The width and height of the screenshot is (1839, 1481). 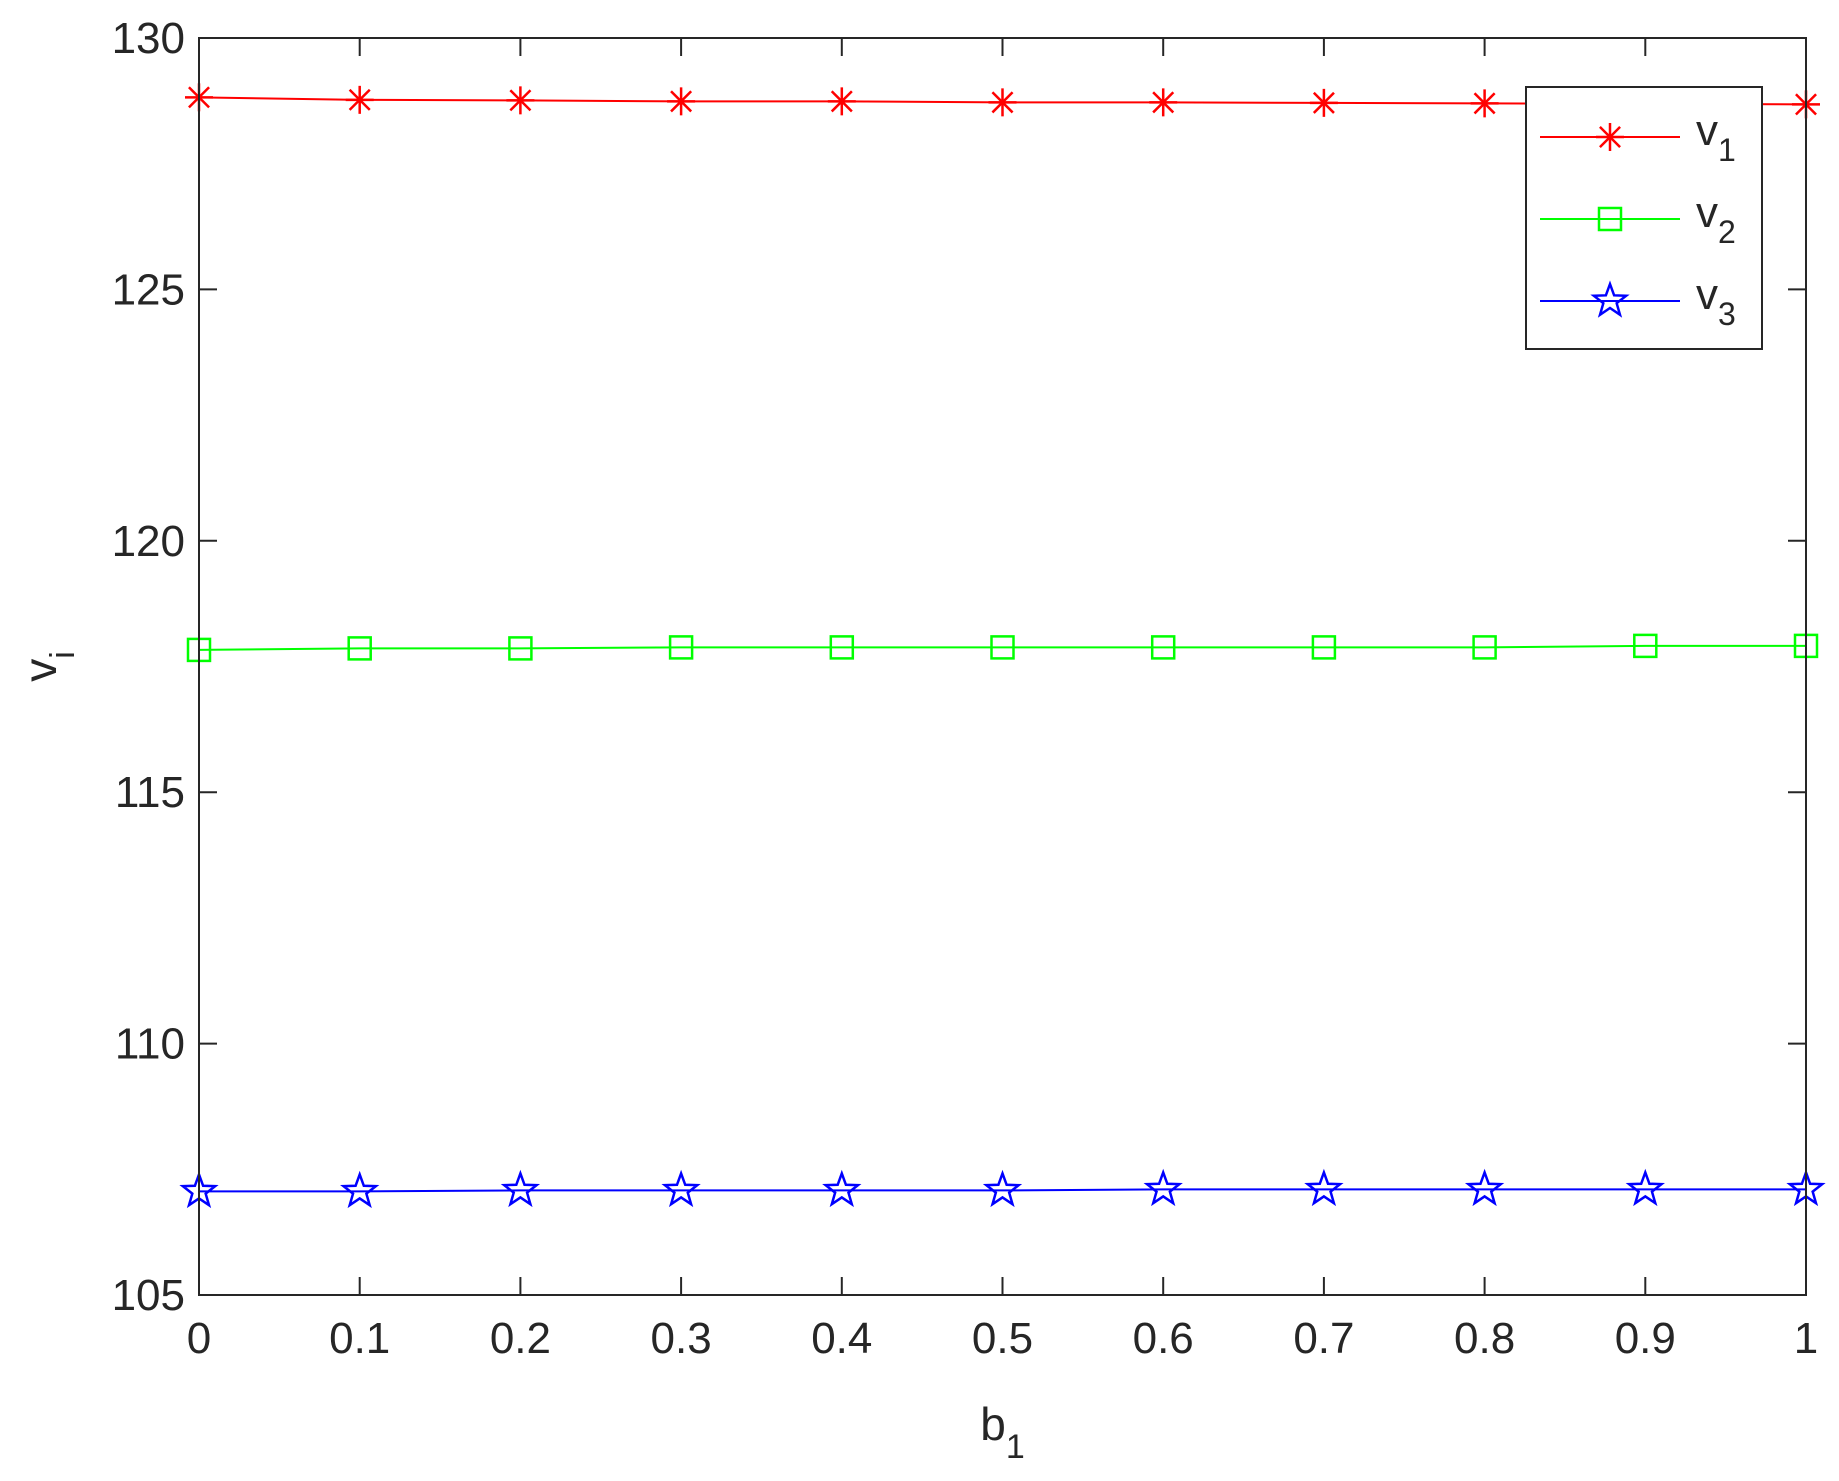 What do you see at coordinates (1638, 219) in the screenshot?
I see `legend-item-v2: v2` at bounding box center [1638, 219].